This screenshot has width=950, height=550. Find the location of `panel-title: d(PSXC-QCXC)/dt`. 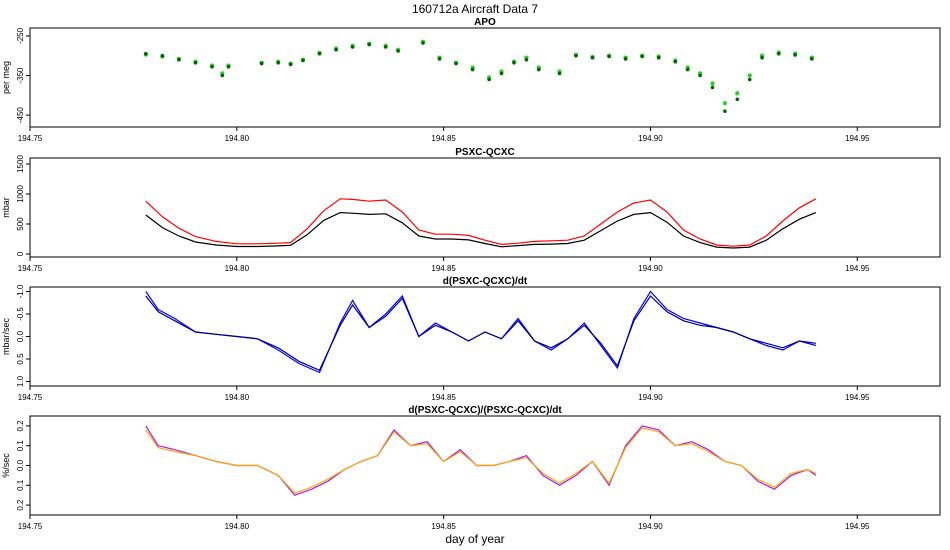

panel-title: d(PSXC-QCXC)/dt is located at coordinates (485, 281).